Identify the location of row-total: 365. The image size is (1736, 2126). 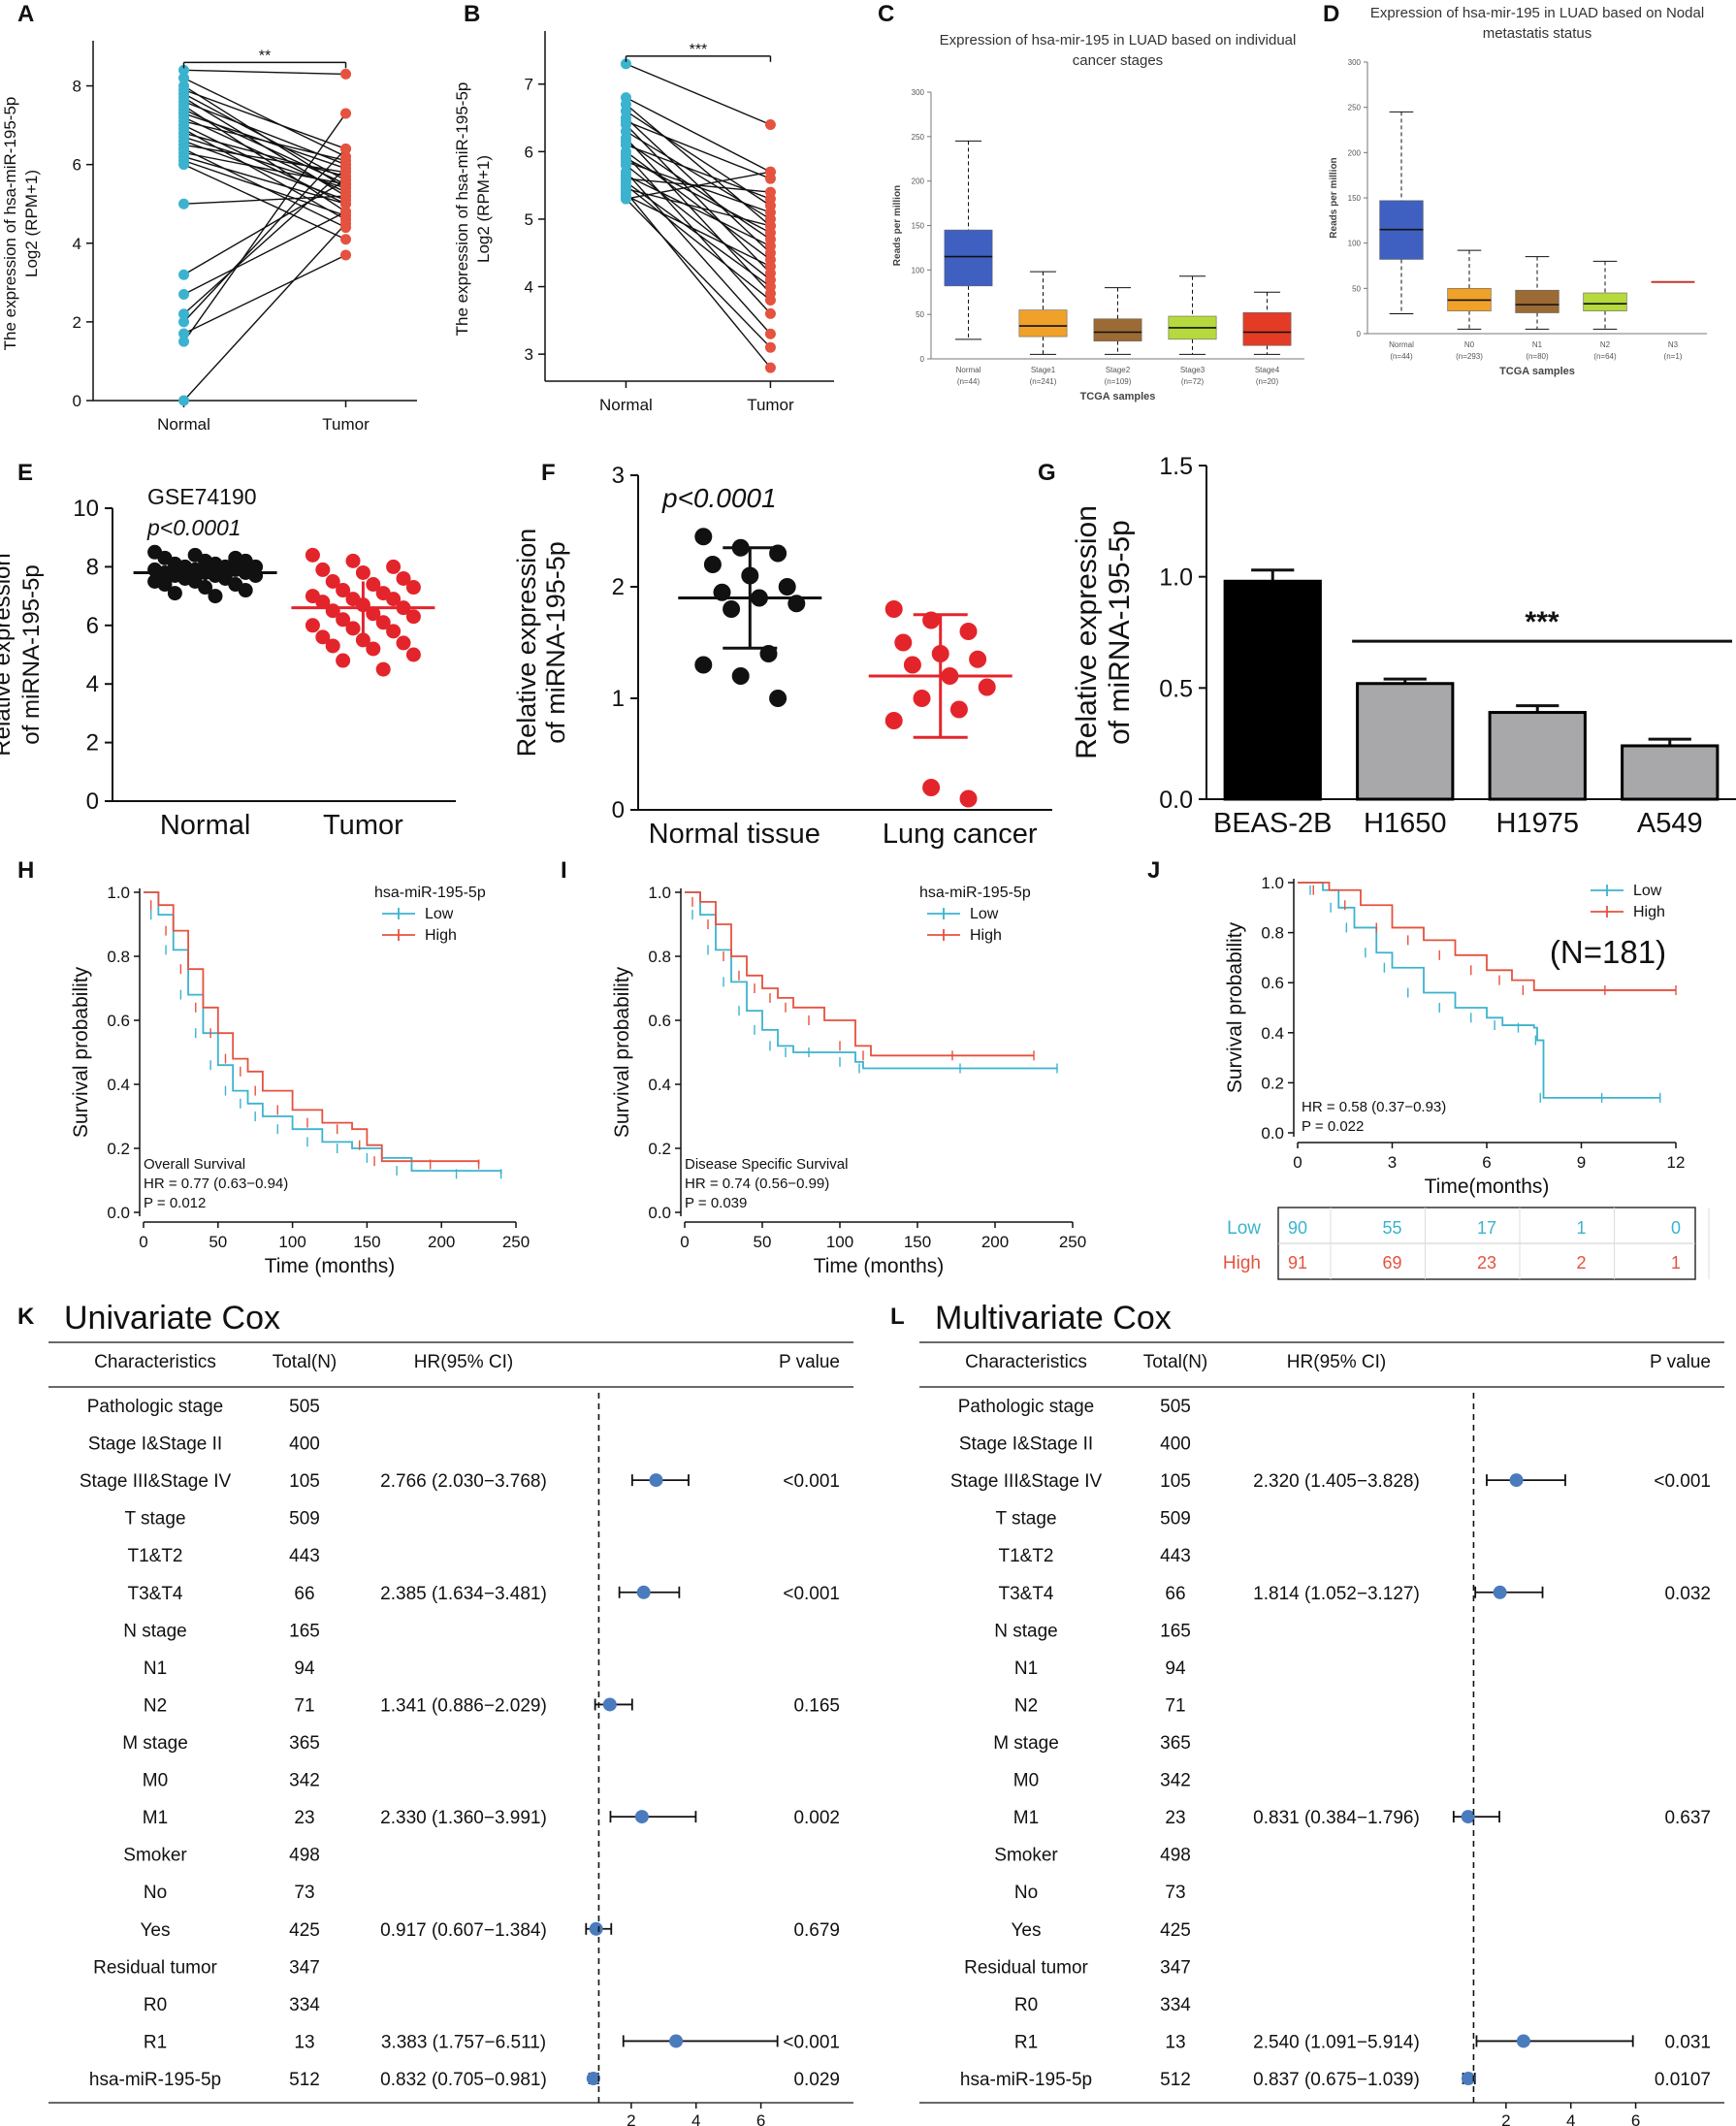
(304, 1743).